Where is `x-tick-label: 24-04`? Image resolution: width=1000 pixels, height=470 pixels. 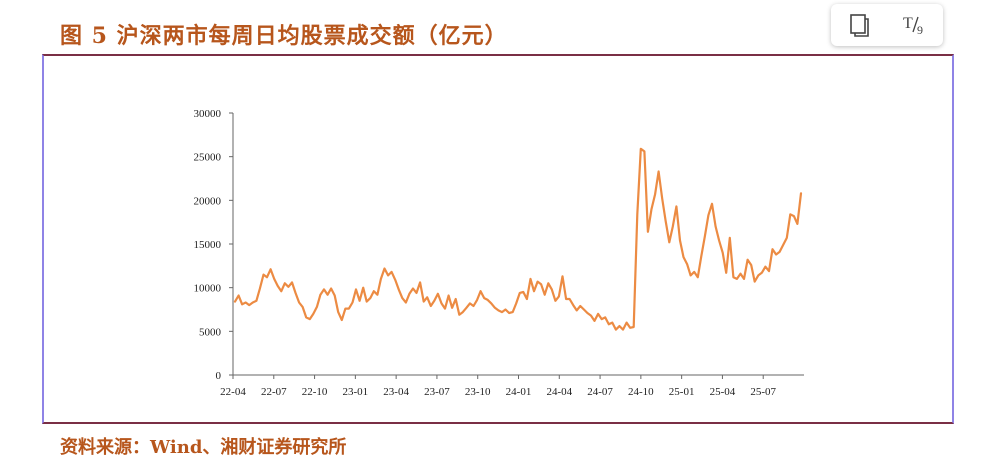 x-tick-label: 24-04 is located at coordinates (559, 392).